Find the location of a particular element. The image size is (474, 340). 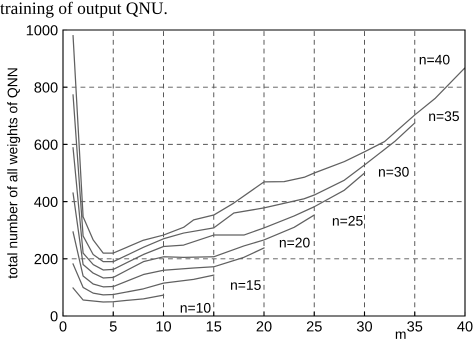

y-tick-label: 800 is located at coordinates (46, 87).